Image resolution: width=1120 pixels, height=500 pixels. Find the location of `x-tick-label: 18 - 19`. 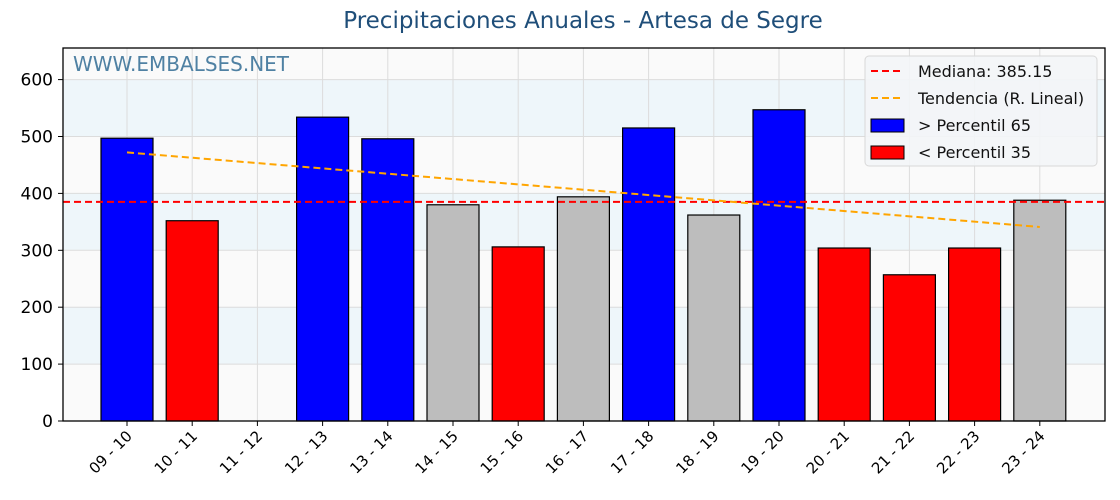

x-tick-label: 18 - 19 is located at coordinates (697, 452).